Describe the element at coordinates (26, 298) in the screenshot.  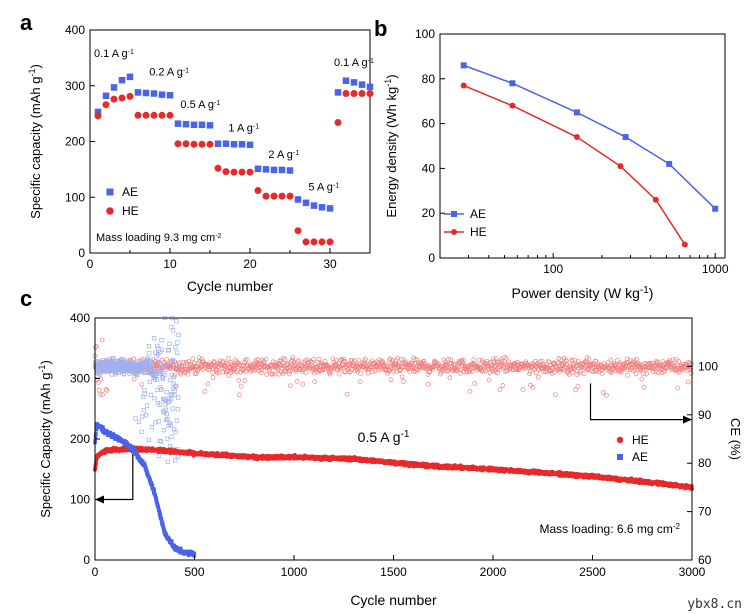
I see `panel-label-c: c` at that location.